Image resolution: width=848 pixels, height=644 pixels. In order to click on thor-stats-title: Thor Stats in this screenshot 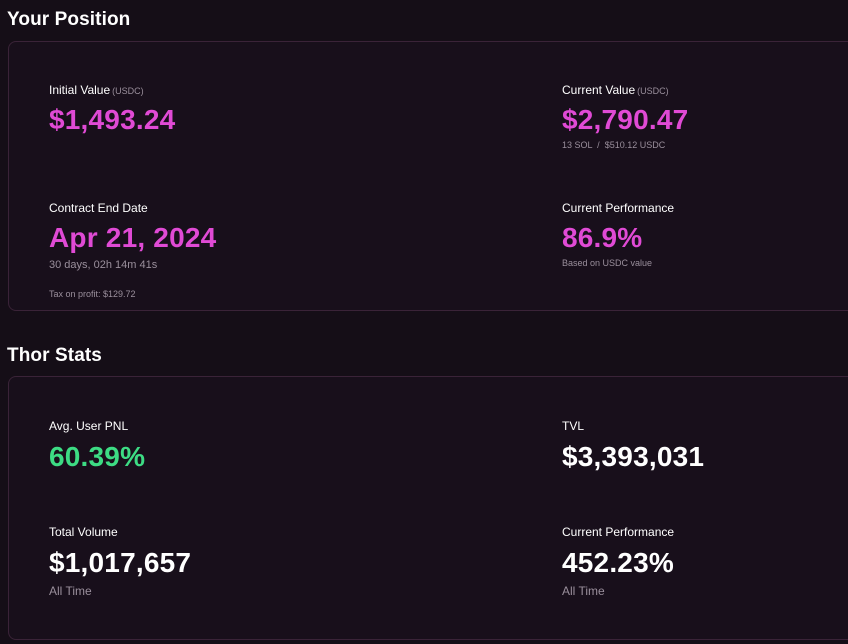, I will do `click(54, 355)`.